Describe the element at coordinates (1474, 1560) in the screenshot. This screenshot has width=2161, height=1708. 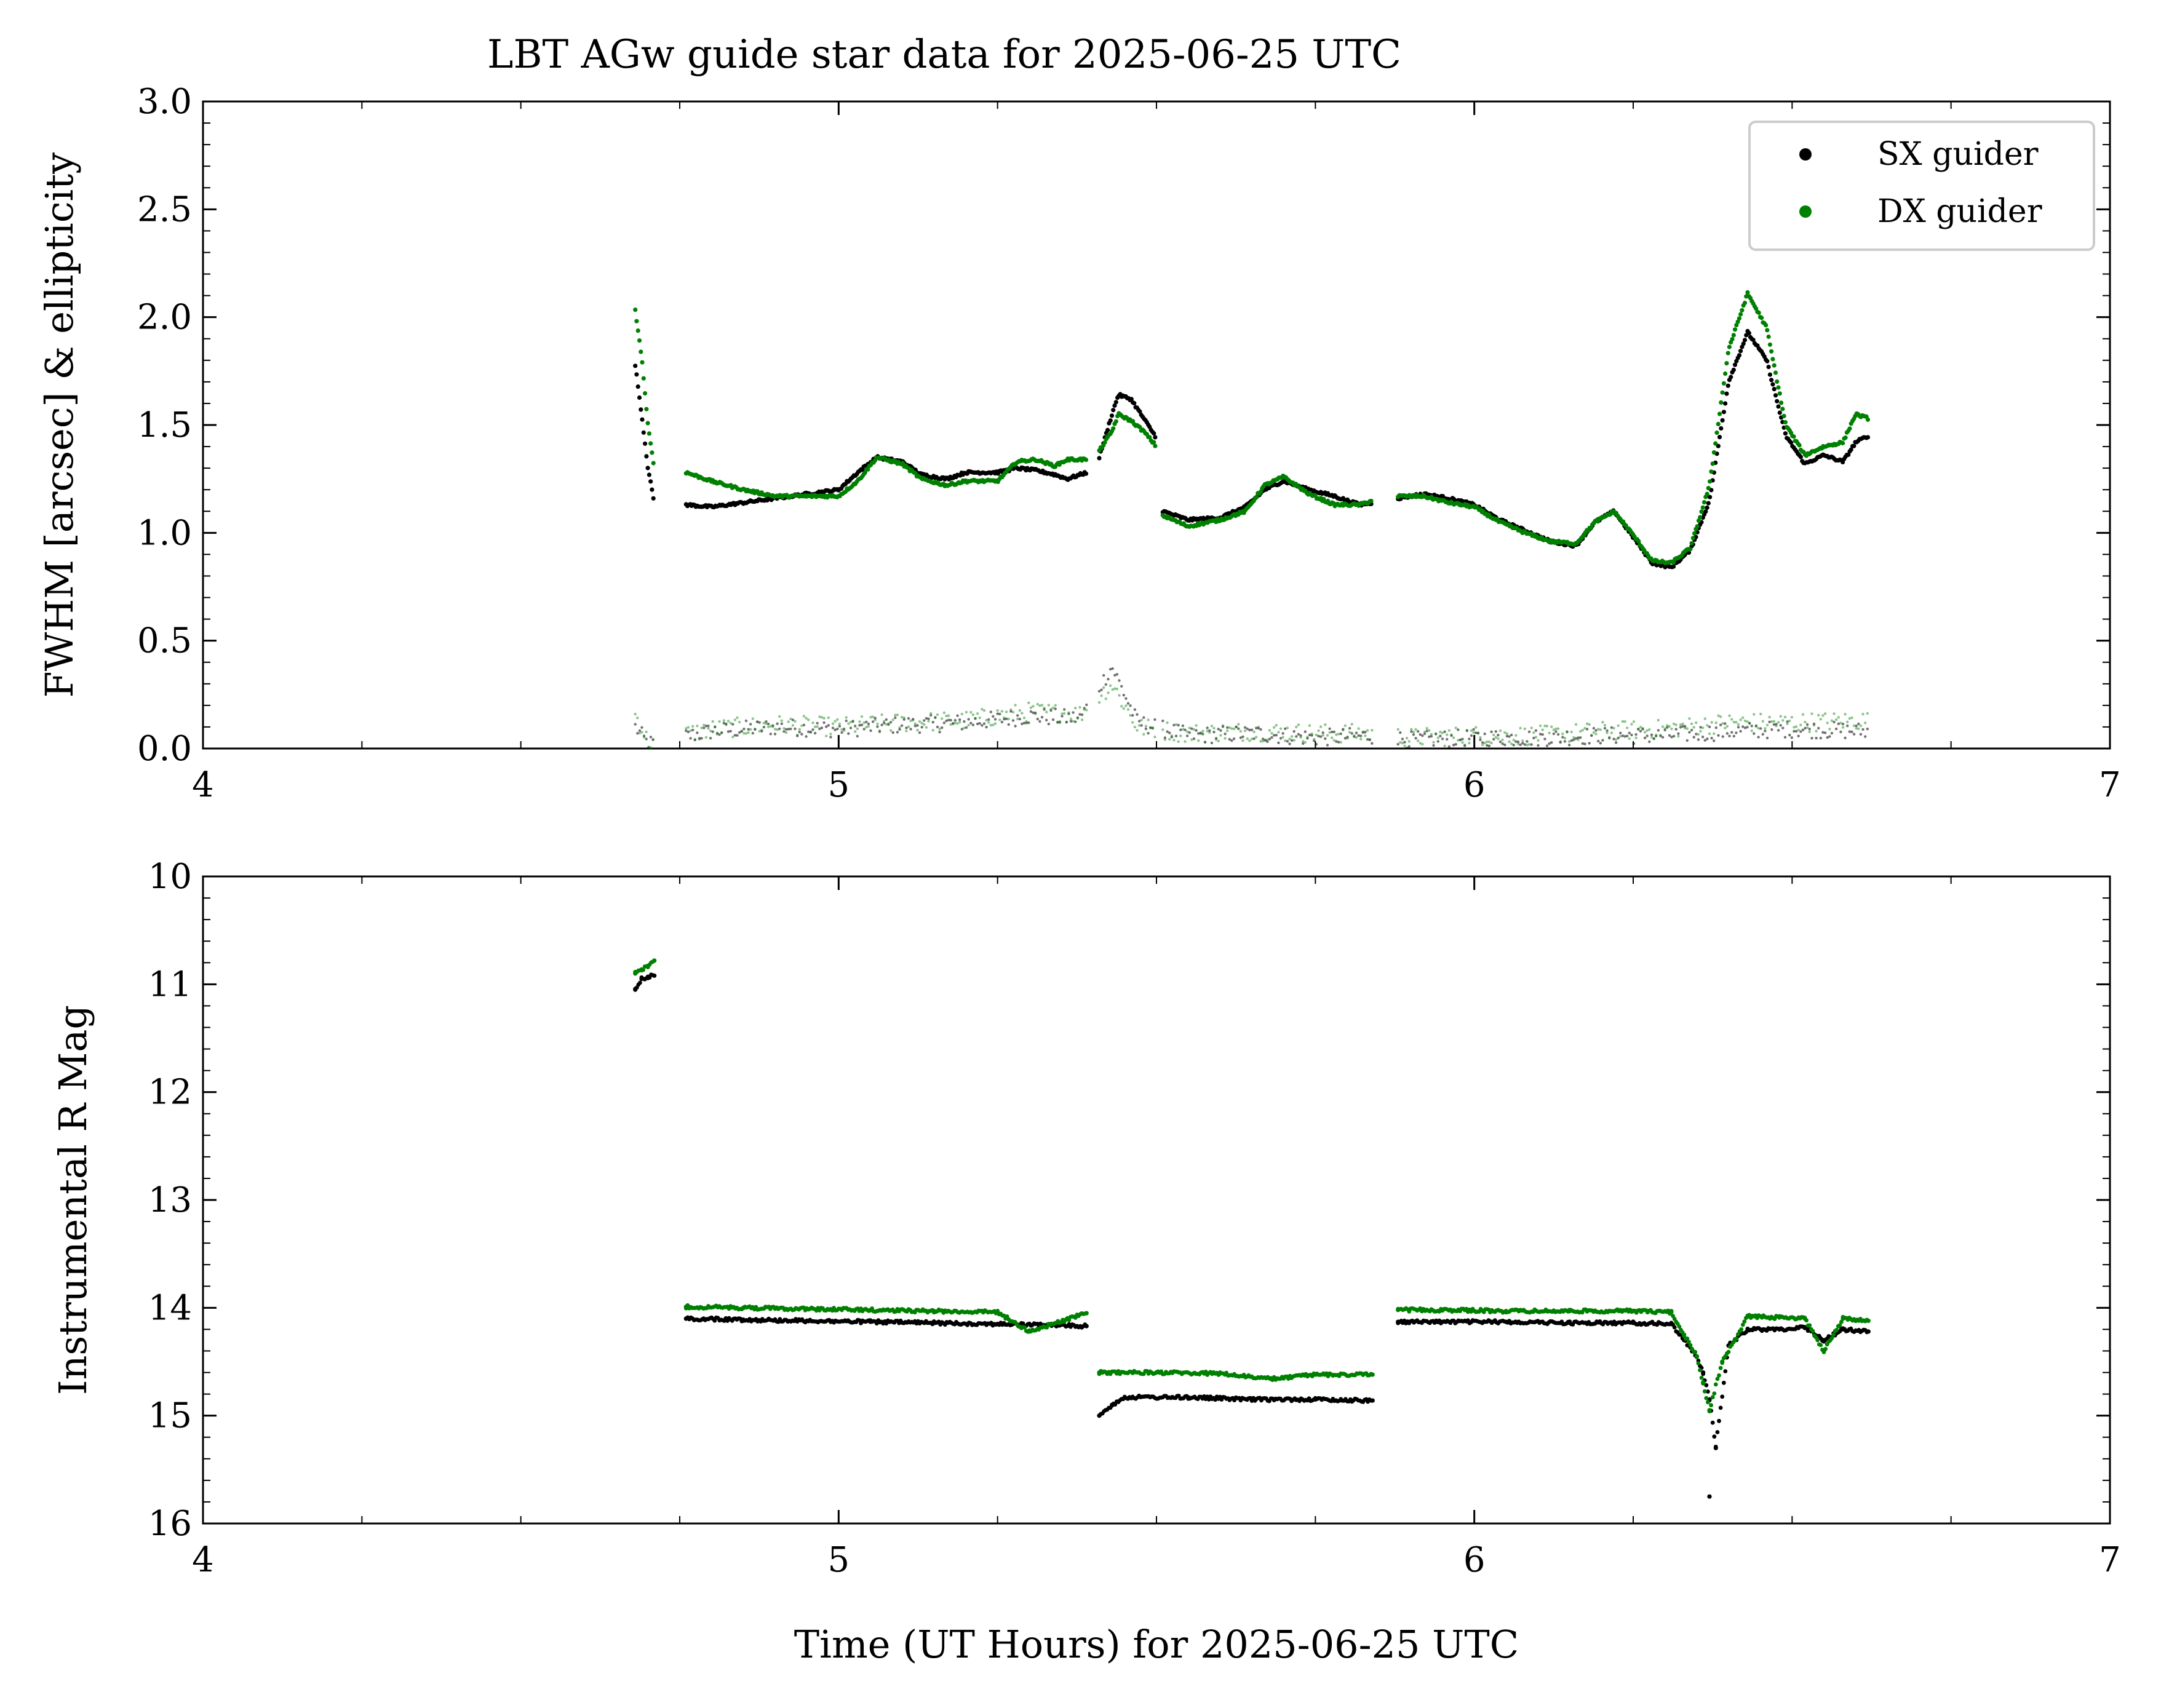
I see `x-tick-label: 6` at that location.